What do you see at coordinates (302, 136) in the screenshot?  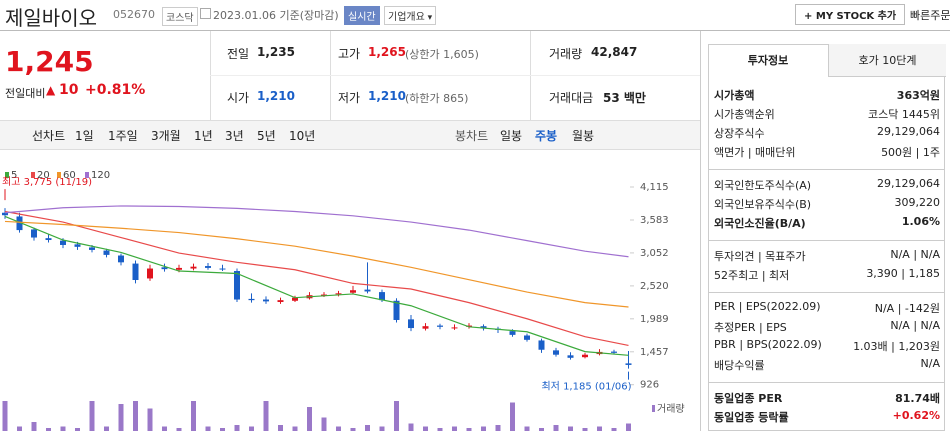 I see `period-tab: 10년` at bounding box center [302, 136].